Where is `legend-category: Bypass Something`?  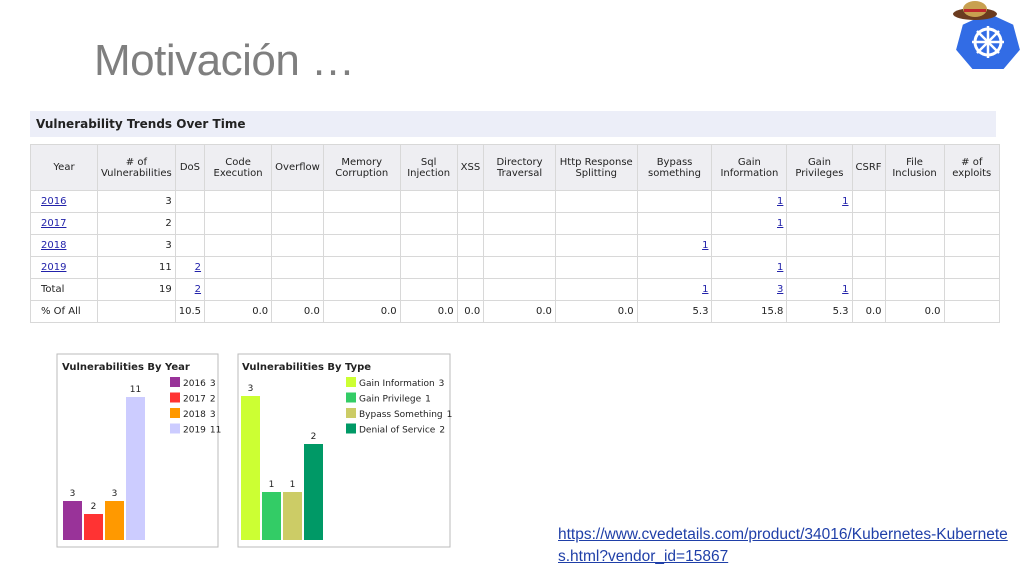 legend-category: Bypass Something is located at coordinates (401, 415).